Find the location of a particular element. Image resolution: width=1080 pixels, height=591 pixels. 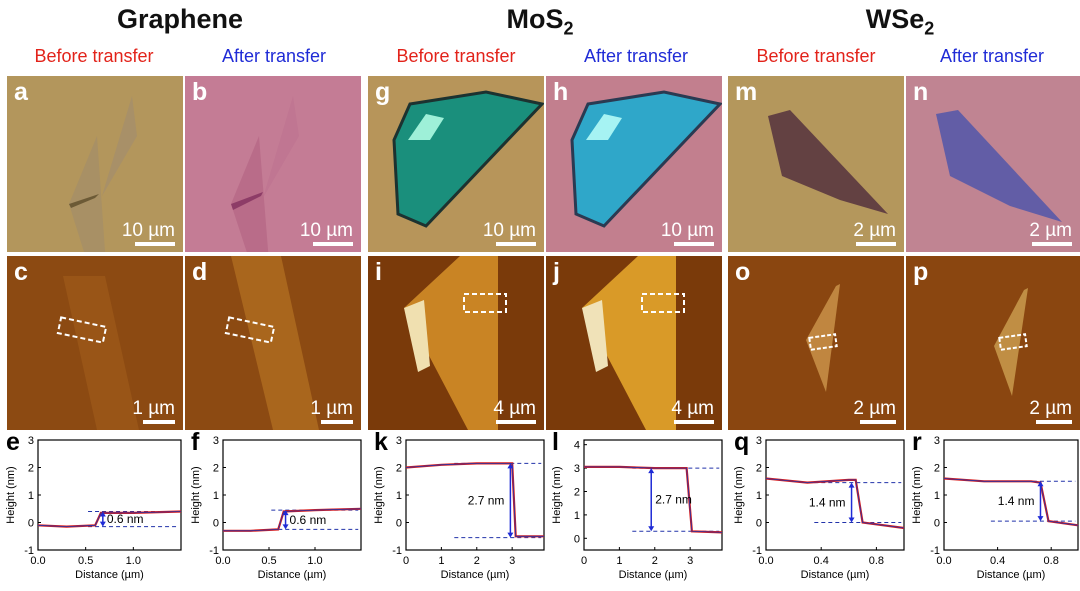

profile-svg-l: 0 1 2 3 4 0 1 2 3 Distance (µm) Height (nm) 2.7 nm is located at coordinates (637, 510).